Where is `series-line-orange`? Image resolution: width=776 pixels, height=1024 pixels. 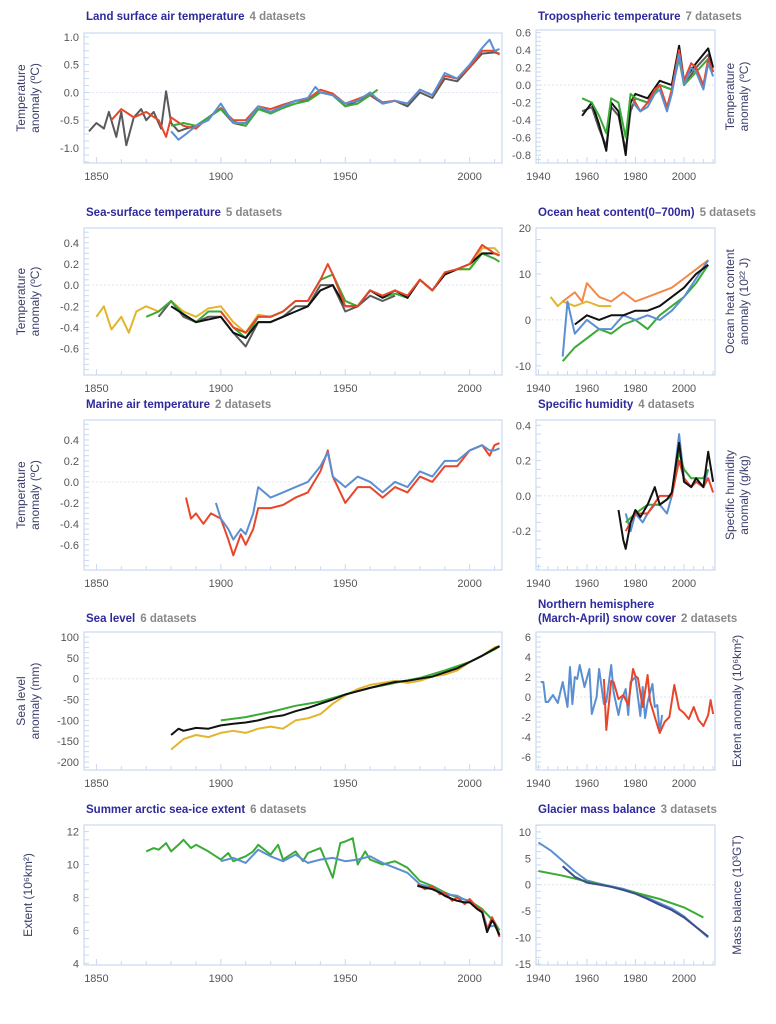
series-line-orange is located at coordinates (635, 281).